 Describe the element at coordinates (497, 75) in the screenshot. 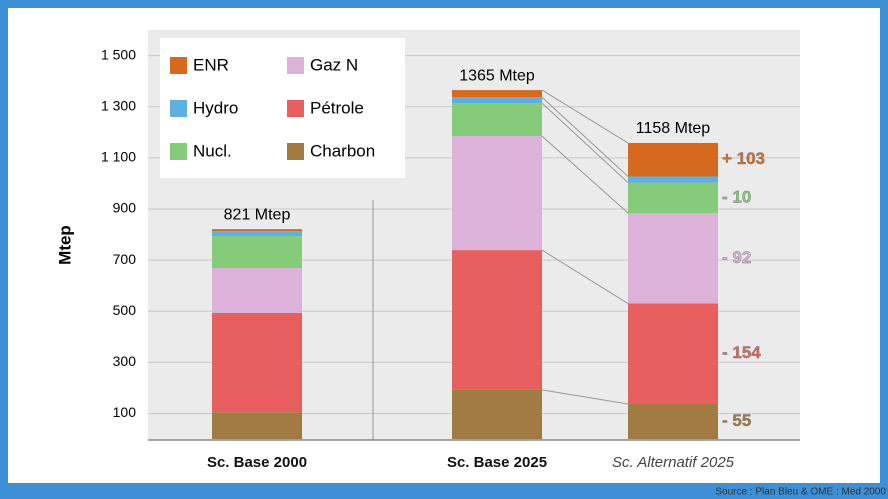

I see `total-label: 1365 Mtep` at that location.